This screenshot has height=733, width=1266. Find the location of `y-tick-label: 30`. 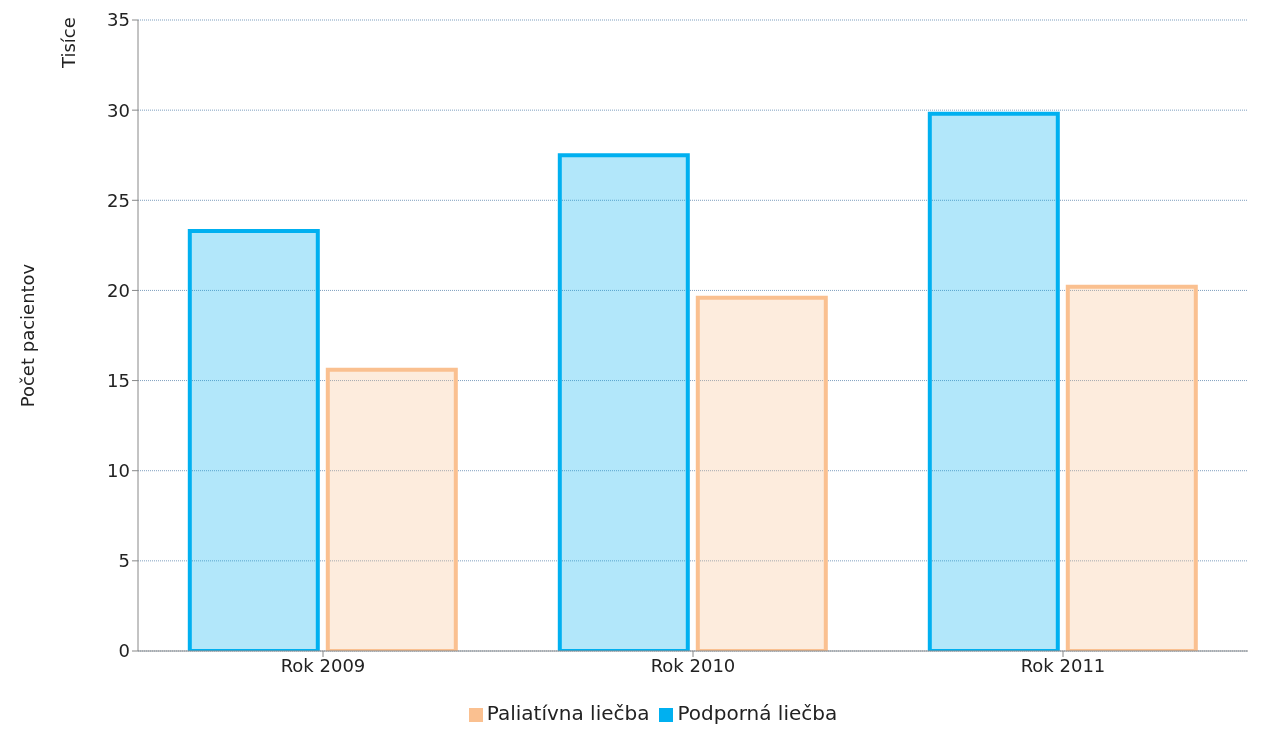

y-tick-label: 30 is located at coordinates (118, 110).